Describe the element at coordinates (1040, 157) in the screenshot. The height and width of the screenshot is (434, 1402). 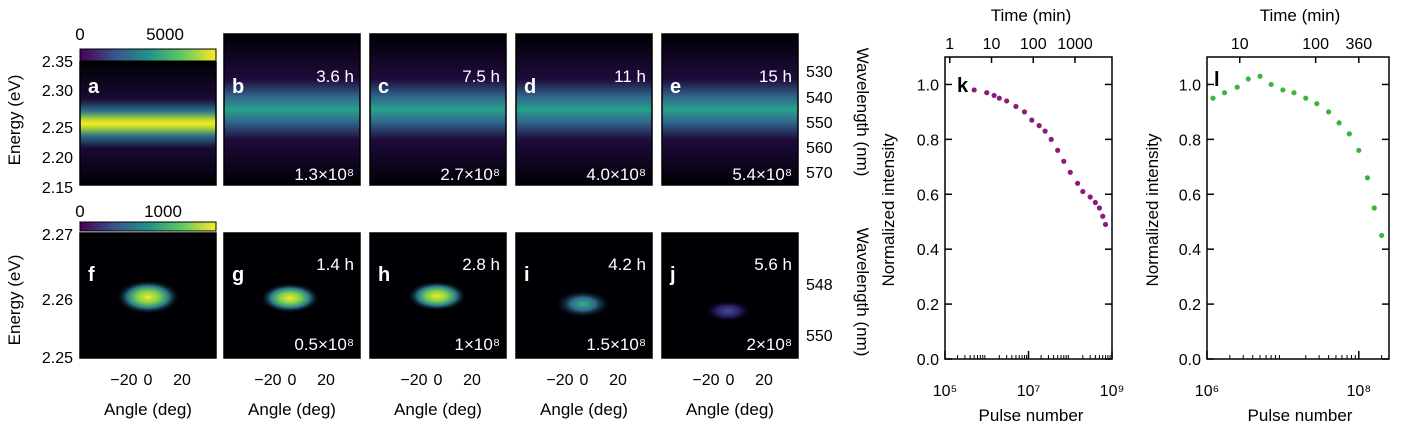
I see `data-points` at that location.